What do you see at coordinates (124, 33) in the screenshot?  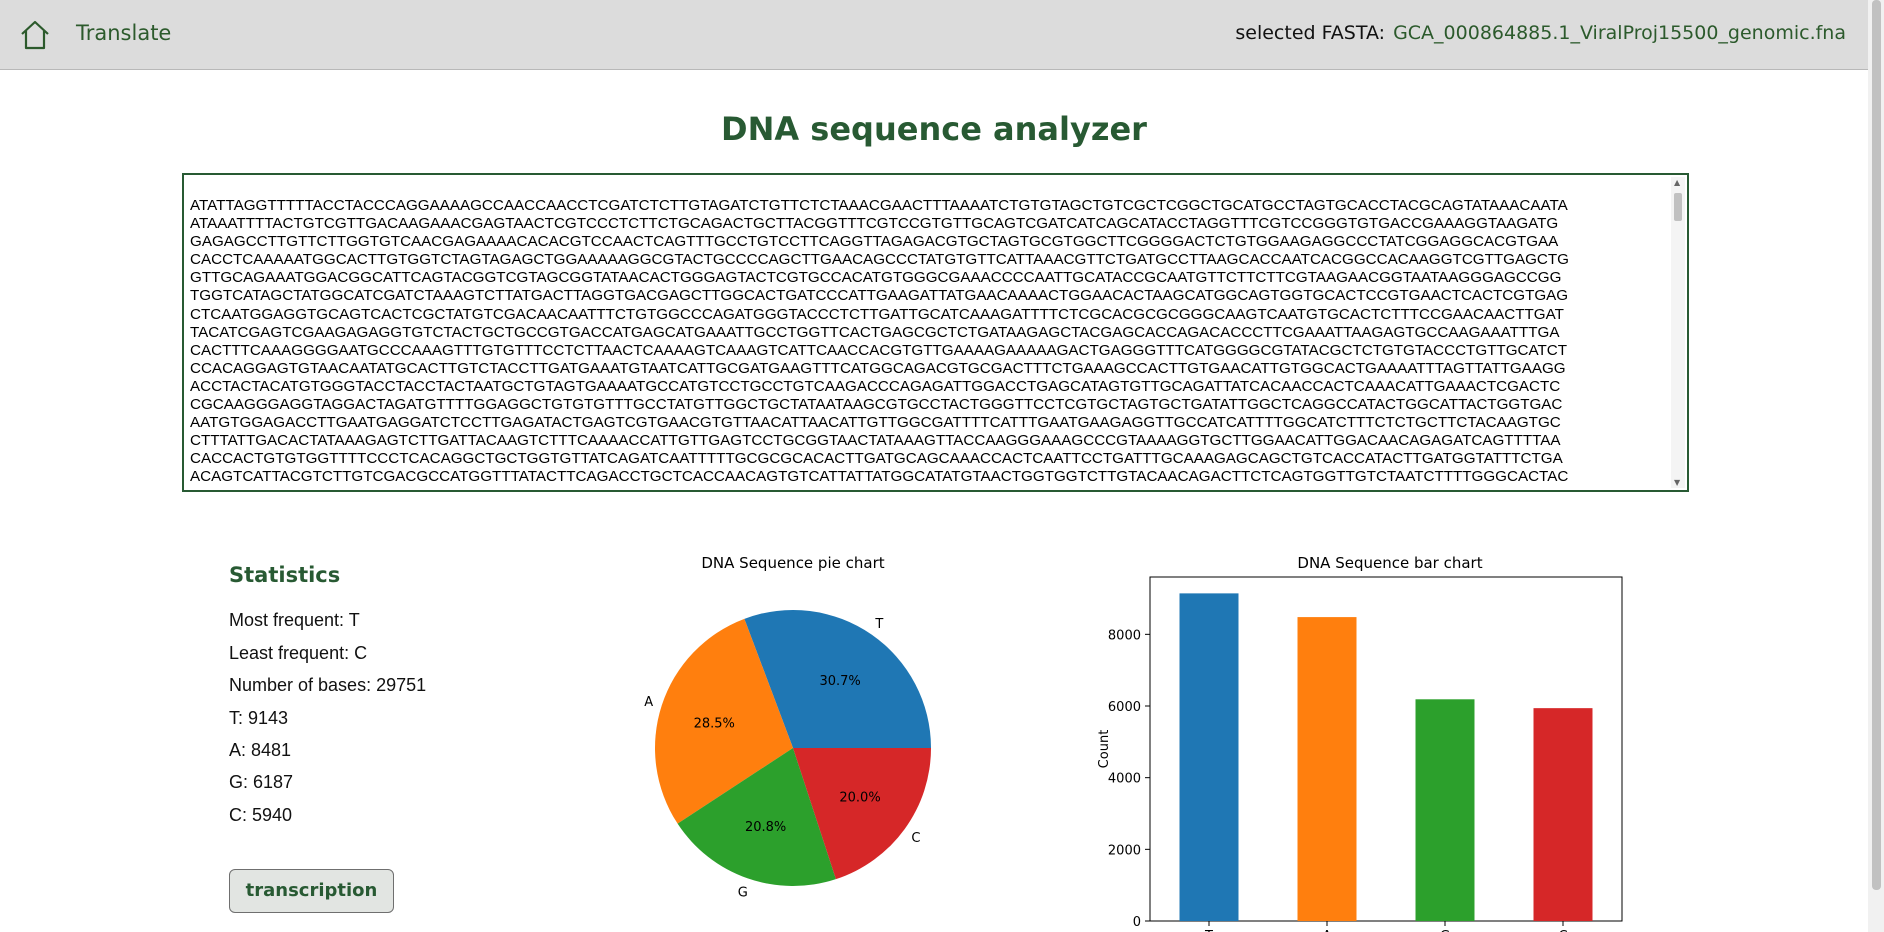 I see `translate-link: Translate` at bounding box center [124, 33].